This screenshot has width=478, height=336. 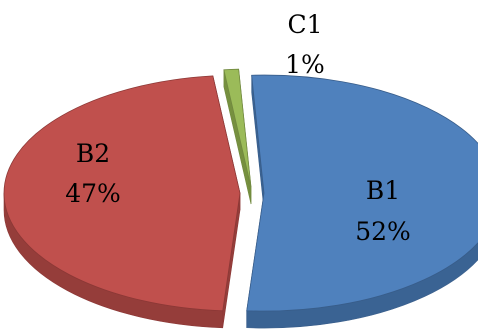 I want to click on slice-c1, so click(x=237, y=128).